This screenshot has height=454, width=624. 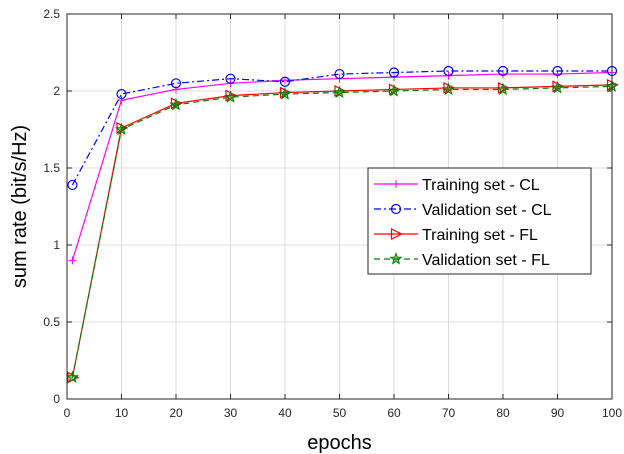 I want to click on y-axis-label: sum rate (bit/s/Hz), so click(x=20, y=206).